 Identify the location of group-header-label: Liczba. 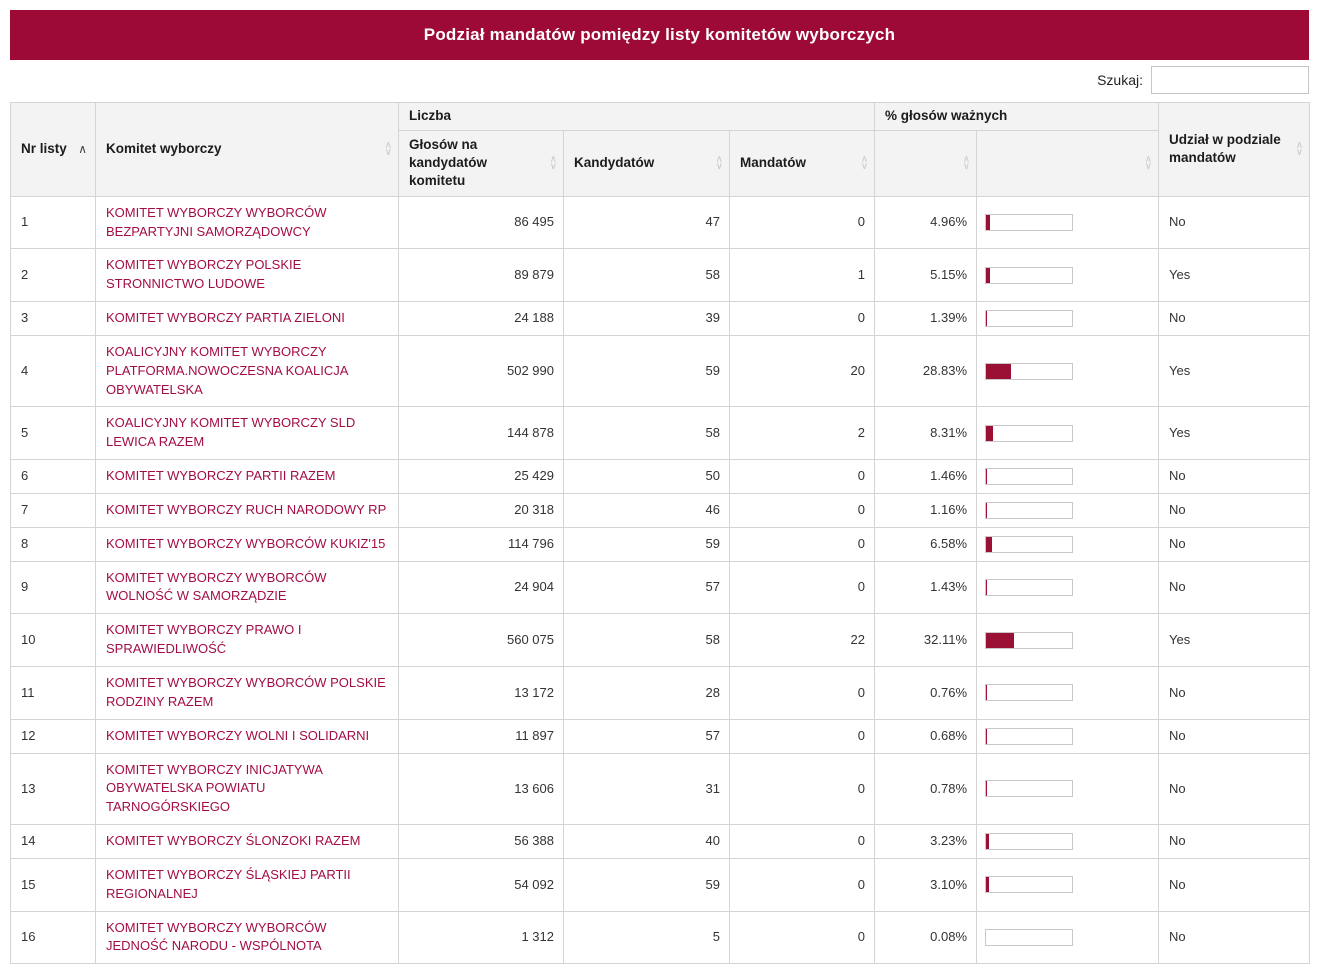
(430, 115).